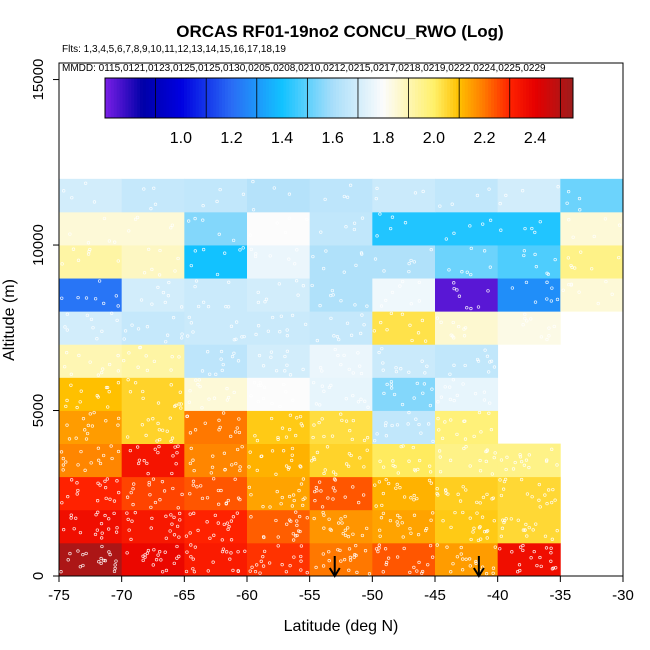  I want to click on x-tick-label: -75, so click(59, 595).